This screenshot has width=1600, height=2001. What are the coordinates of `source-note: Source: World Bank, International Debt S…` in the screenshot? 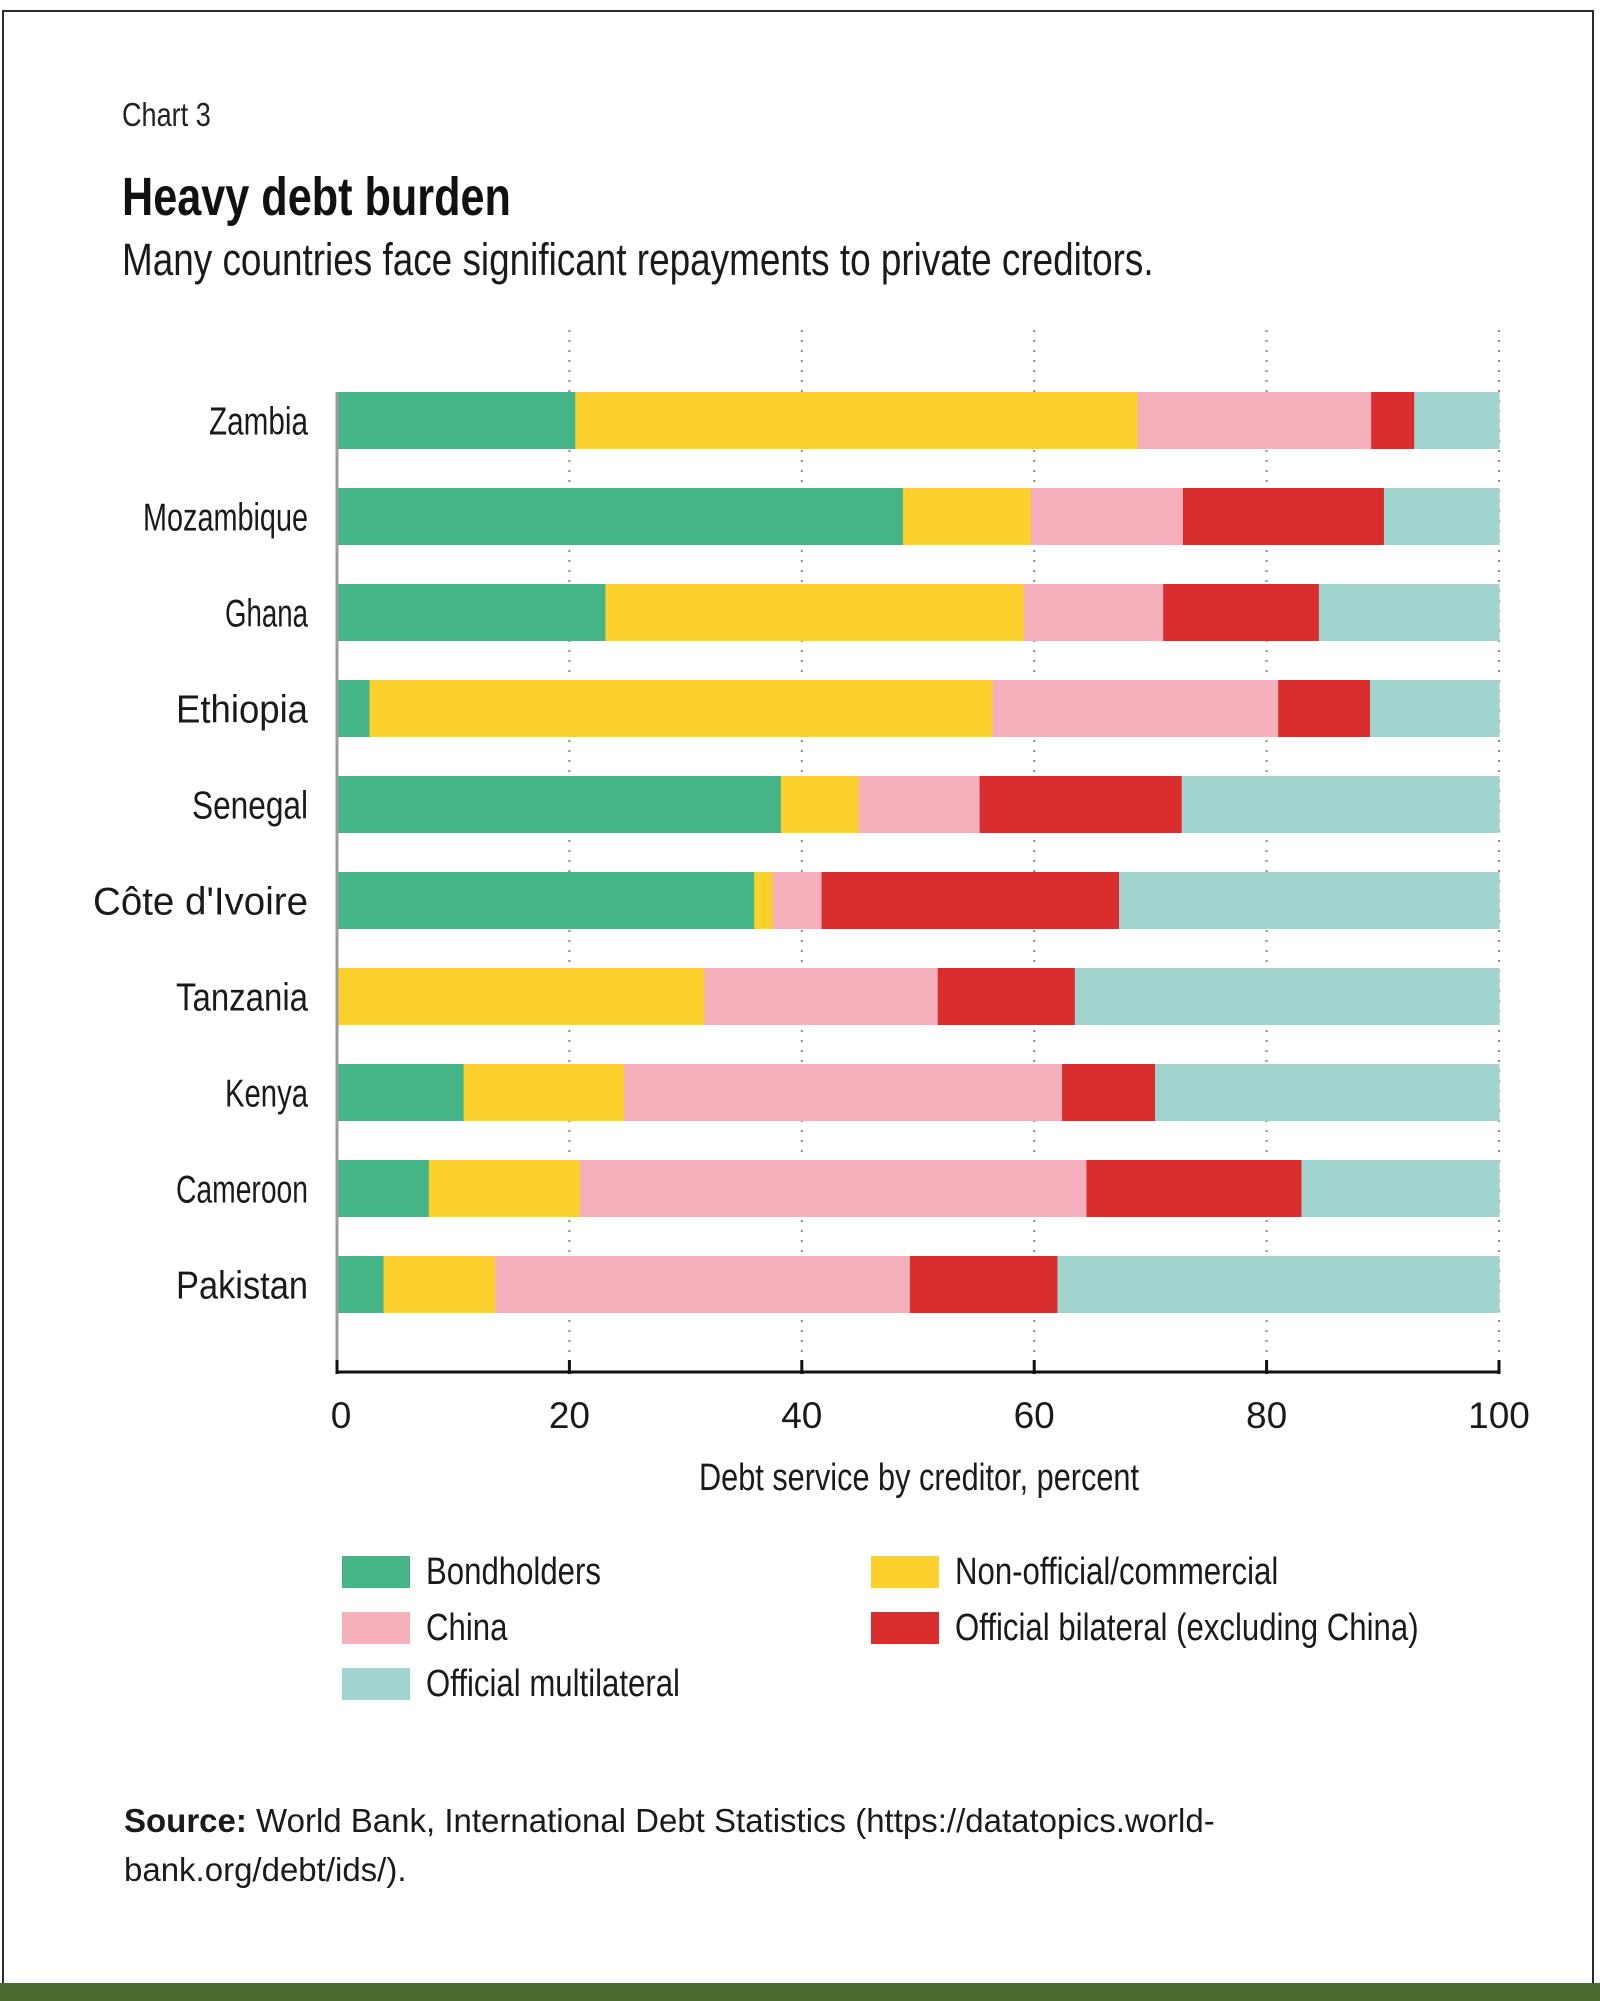 It's located at (724, 1845).